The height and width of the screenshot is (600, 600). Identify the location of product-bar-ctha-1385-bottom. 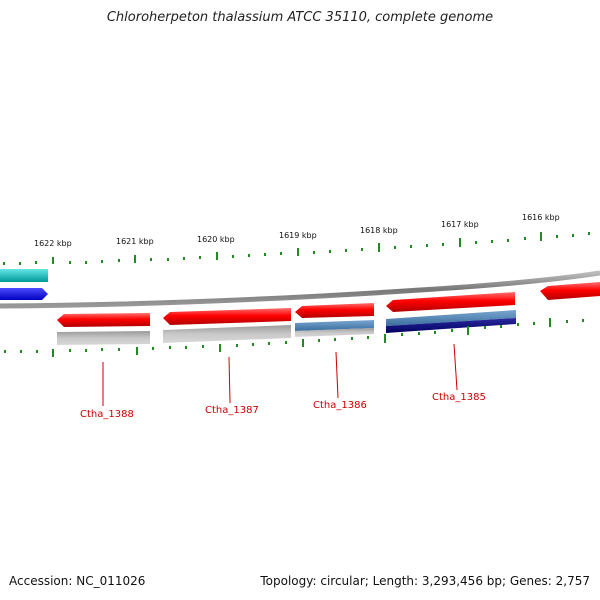
(451, 325).